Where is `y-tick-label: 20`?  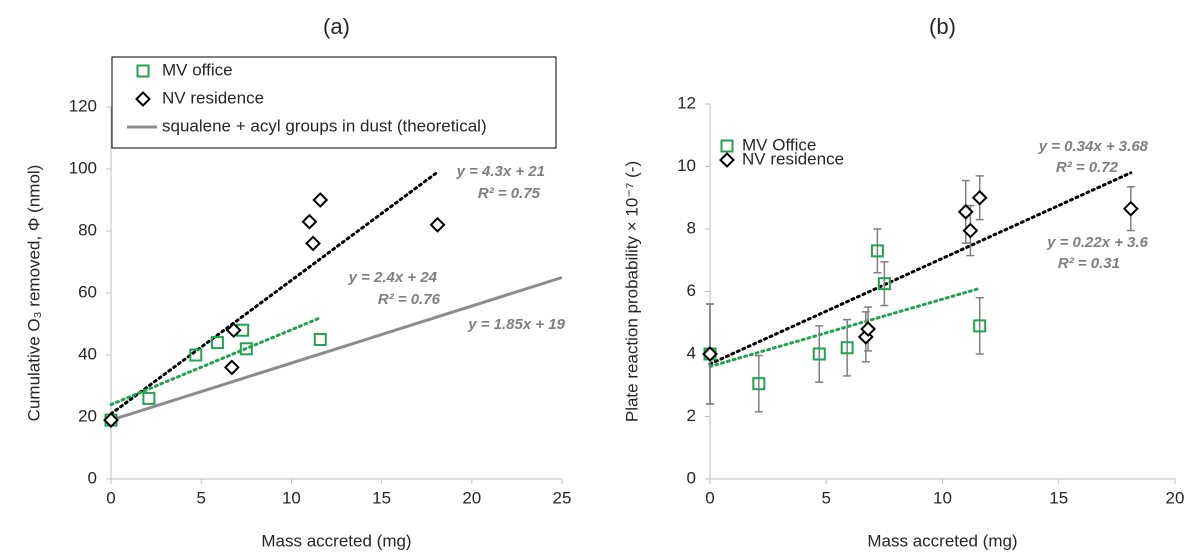 y-tick-label: 20 is located at coordinates (87, 415).